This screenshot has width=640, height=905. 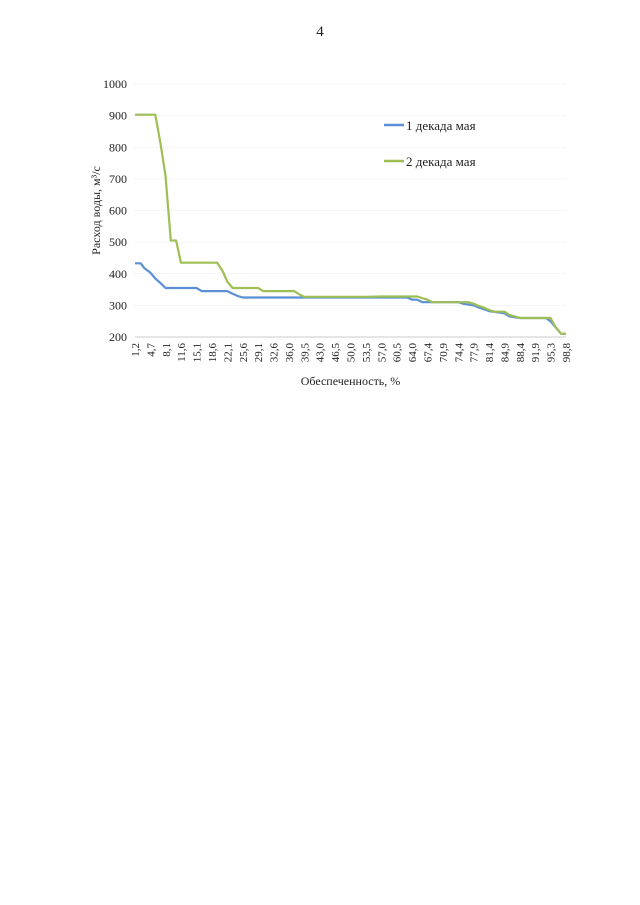 What do you see at coordinates (115, 84) in the screenshot?
I see `y-tick-label: 1000` at bounding box center [115, 84].